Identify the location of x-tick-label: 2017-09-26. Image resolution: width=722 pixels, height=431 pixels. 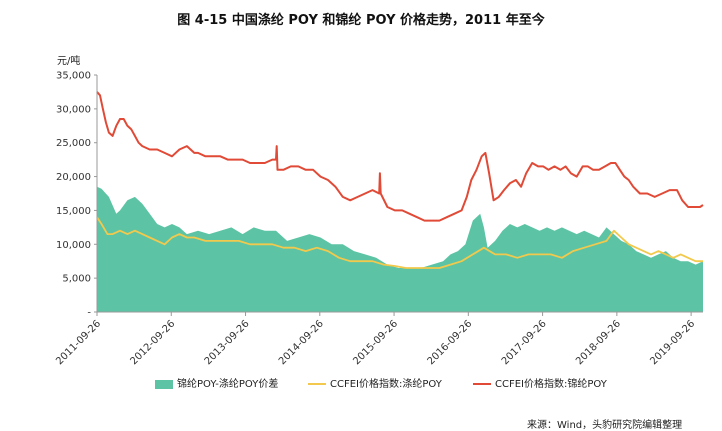
(524, 342).